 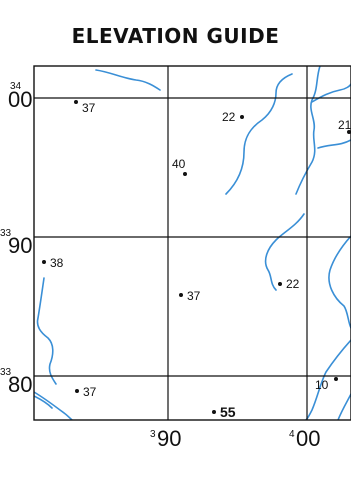 I want to click on northing-value: 90, so click(x=20, y=245).